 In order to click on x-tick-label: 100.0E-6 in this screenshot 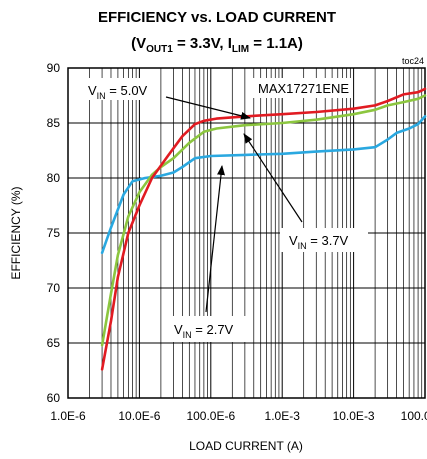, I will do `click(210, 416)`.